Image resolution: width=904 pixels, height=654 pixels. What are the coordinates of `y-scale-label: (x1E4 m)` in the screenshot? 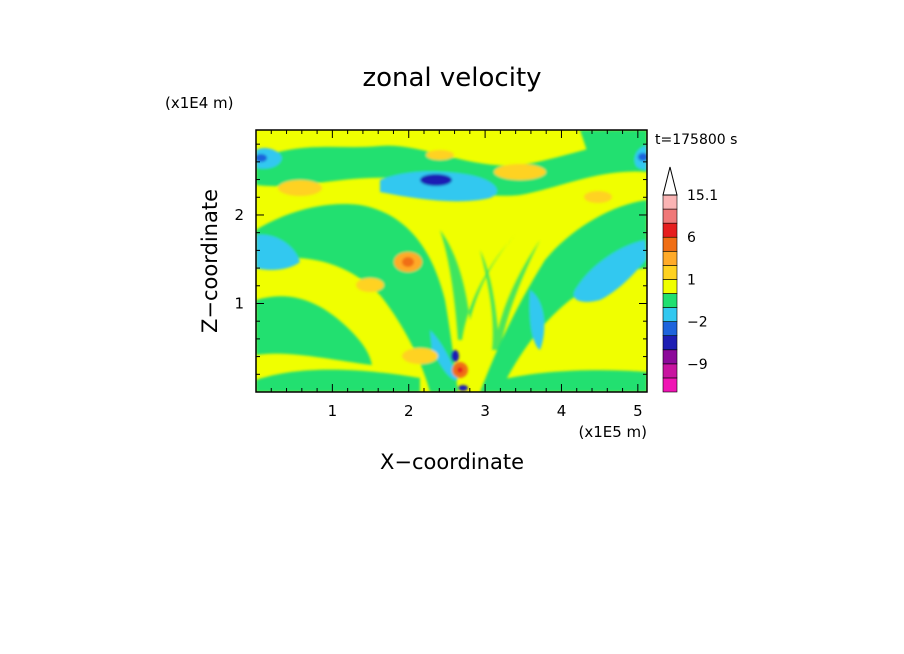 It's located at (199, 103).